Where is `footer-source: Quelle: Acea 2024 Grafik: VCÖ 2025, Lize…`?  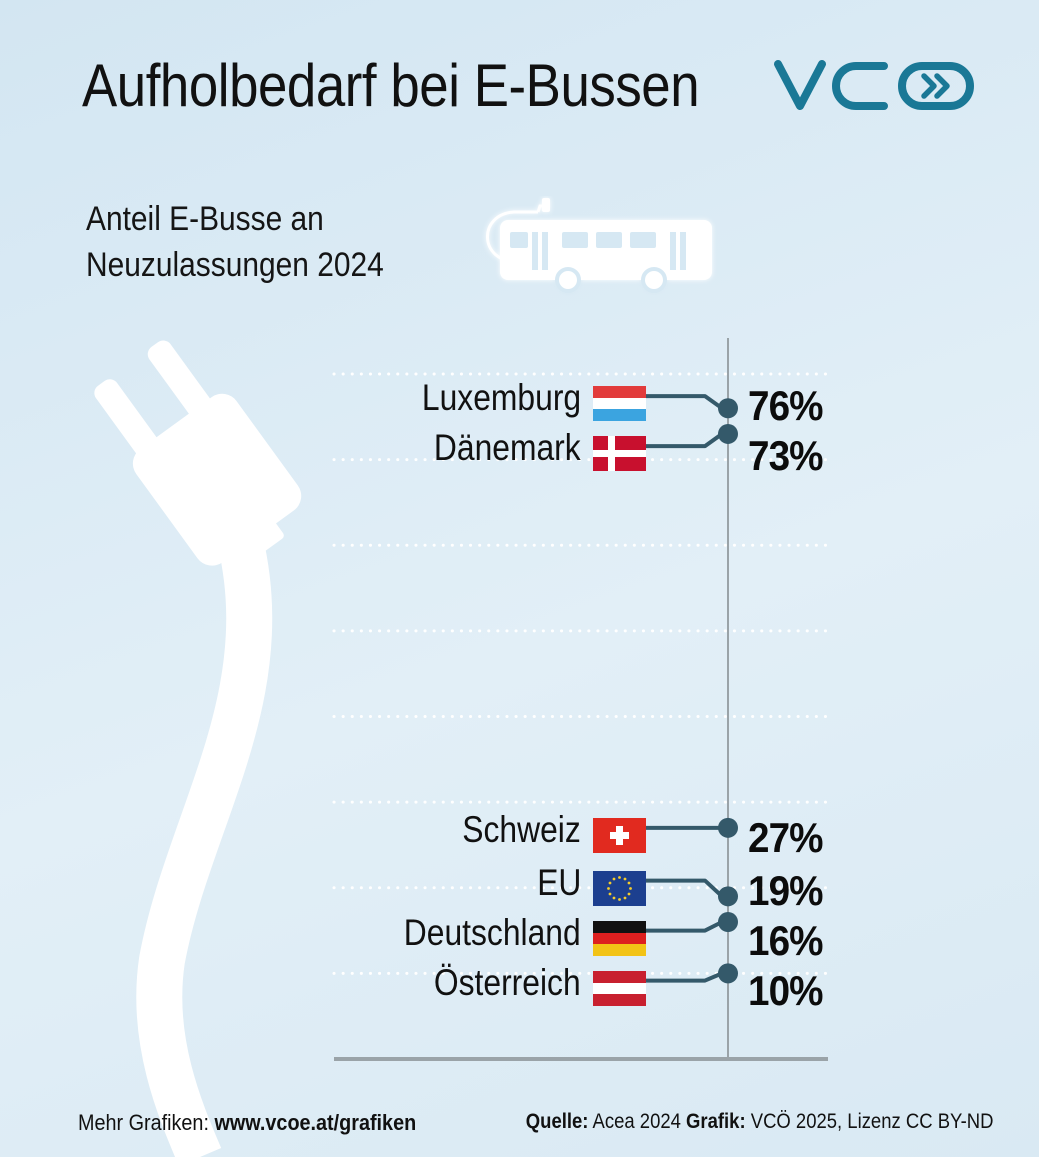
footer-source: Quelle: Acea 2024 Grafik: VCÖ 2025, Lize… is located at coordinates (759, 1122).